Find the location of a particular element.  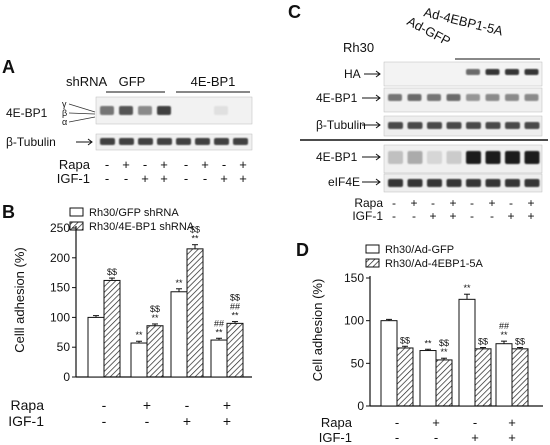

ylabel-b: Celll adhesion (%) is located at coordinates (19, 300).